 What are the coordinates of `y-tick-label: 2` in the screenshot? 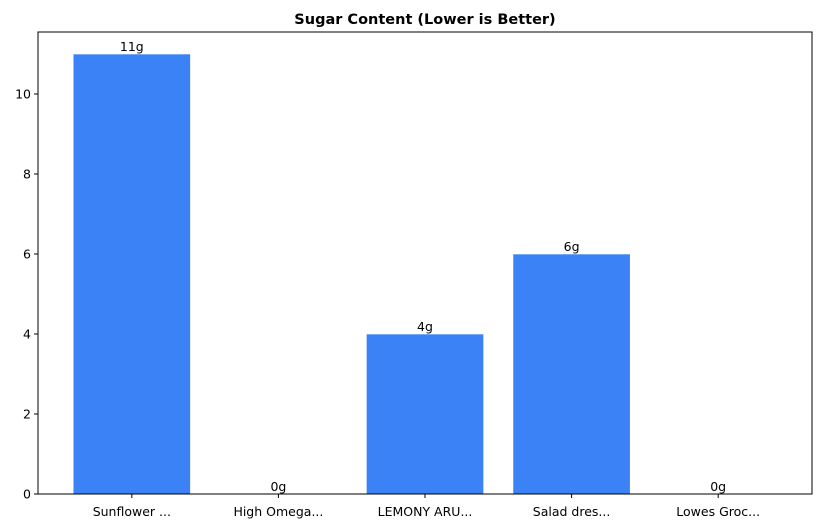 It's located at (27, 414).